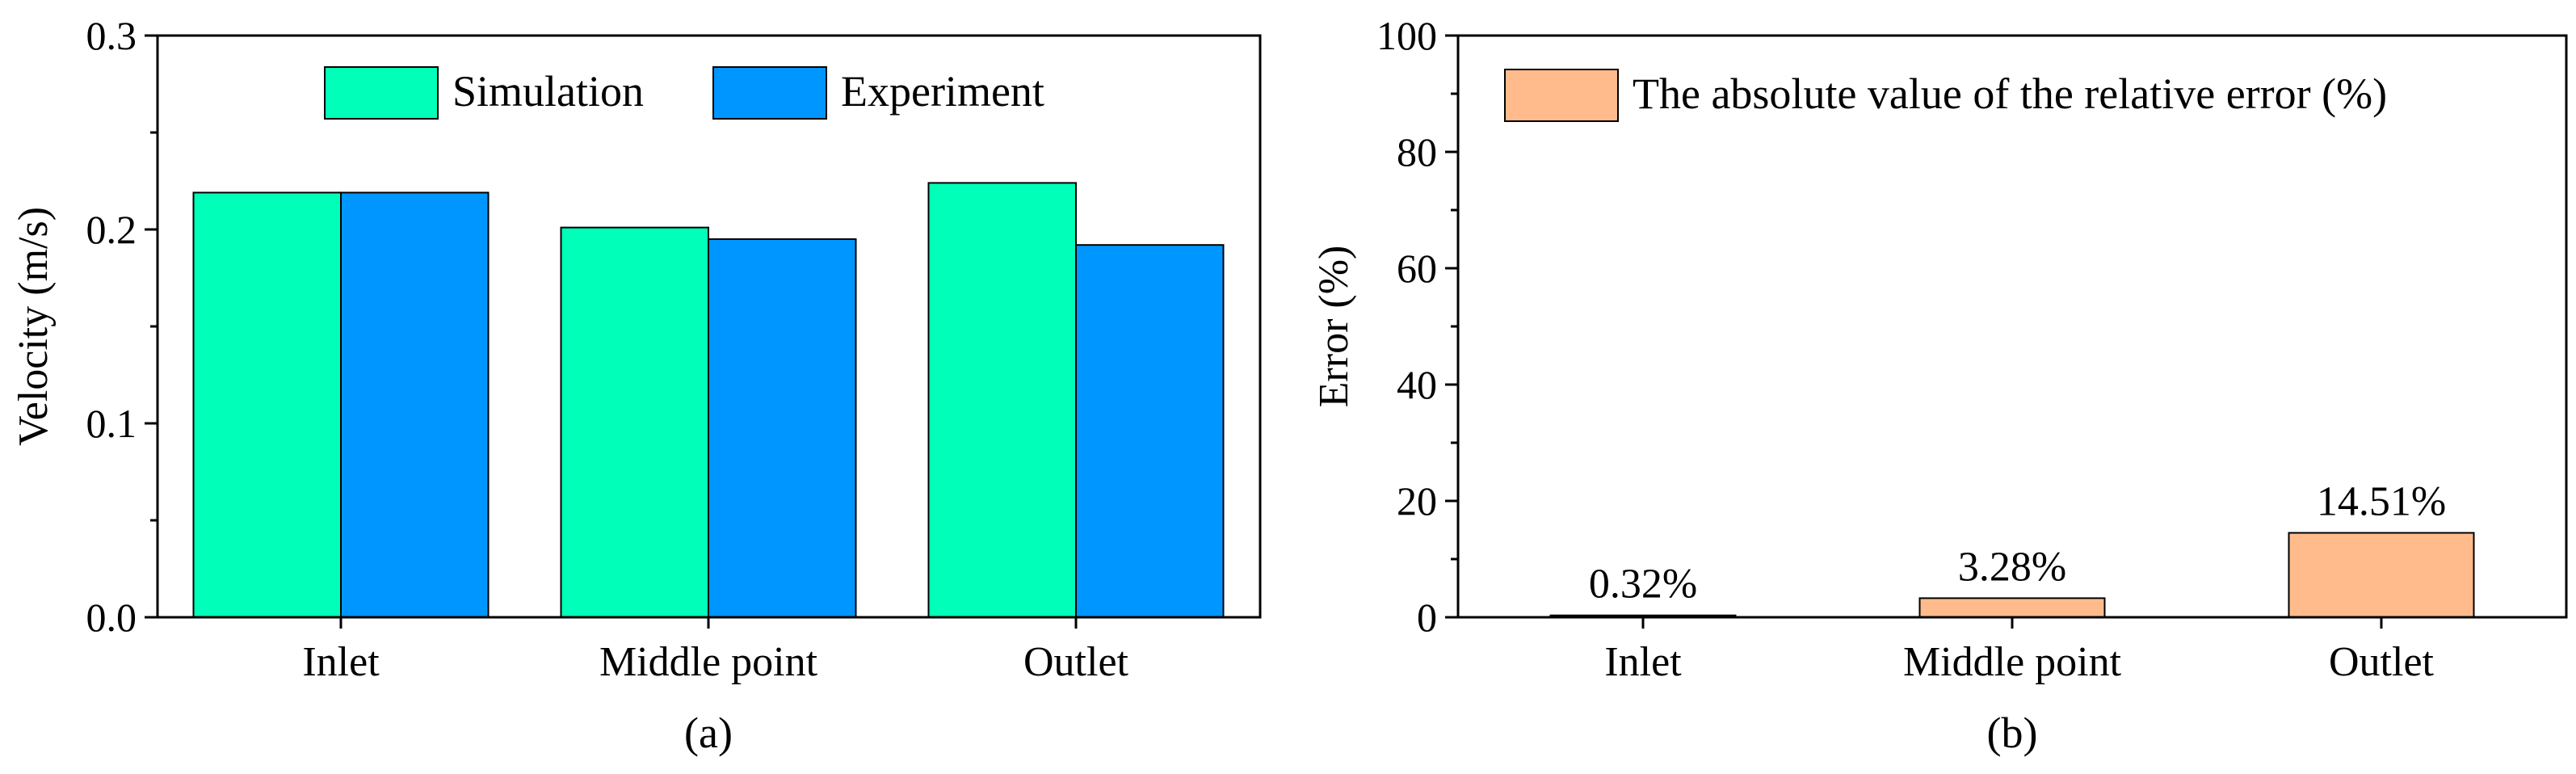  Describe the element at coordinates (1417, 268) in the screenshot. I see `y-tick-label-60: 60` at that location.